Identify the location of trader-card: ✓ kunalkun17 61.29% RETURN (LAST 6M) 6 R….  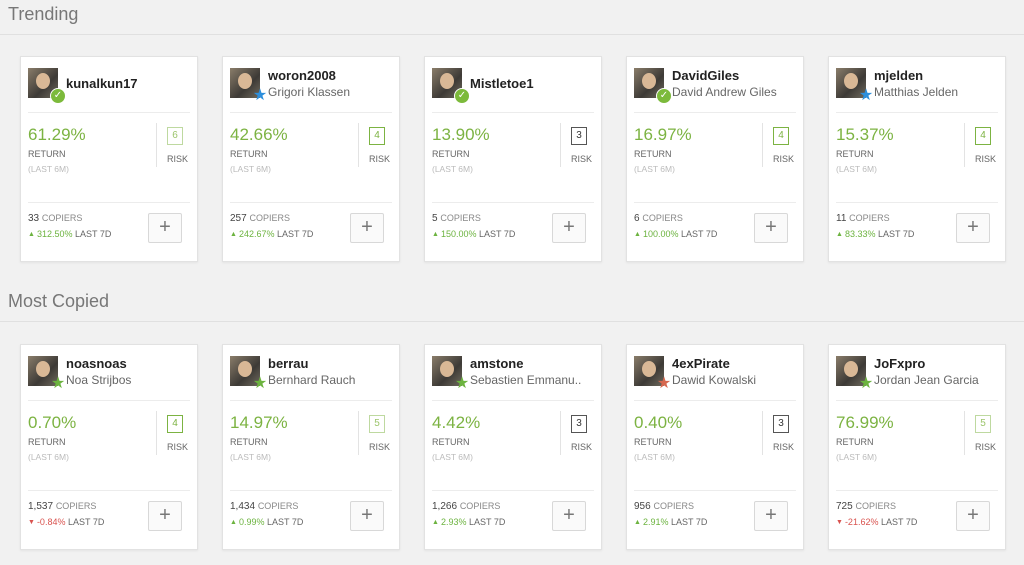
(109, 159).